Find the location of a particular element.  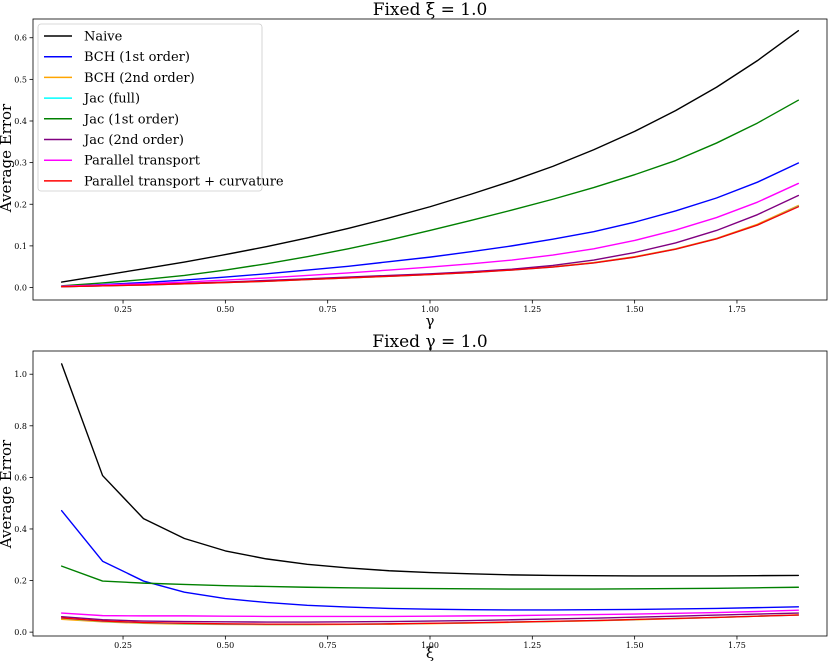

y-tick-label-bottom: 1.0 is located at coordinates (20, 374).